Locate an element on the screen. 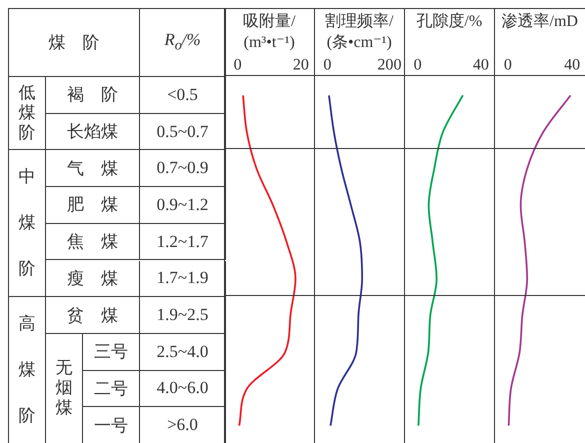 This screenshot has height=443, width=585. category-label: 1.2~1.7 is located at coordinates (182, 241).